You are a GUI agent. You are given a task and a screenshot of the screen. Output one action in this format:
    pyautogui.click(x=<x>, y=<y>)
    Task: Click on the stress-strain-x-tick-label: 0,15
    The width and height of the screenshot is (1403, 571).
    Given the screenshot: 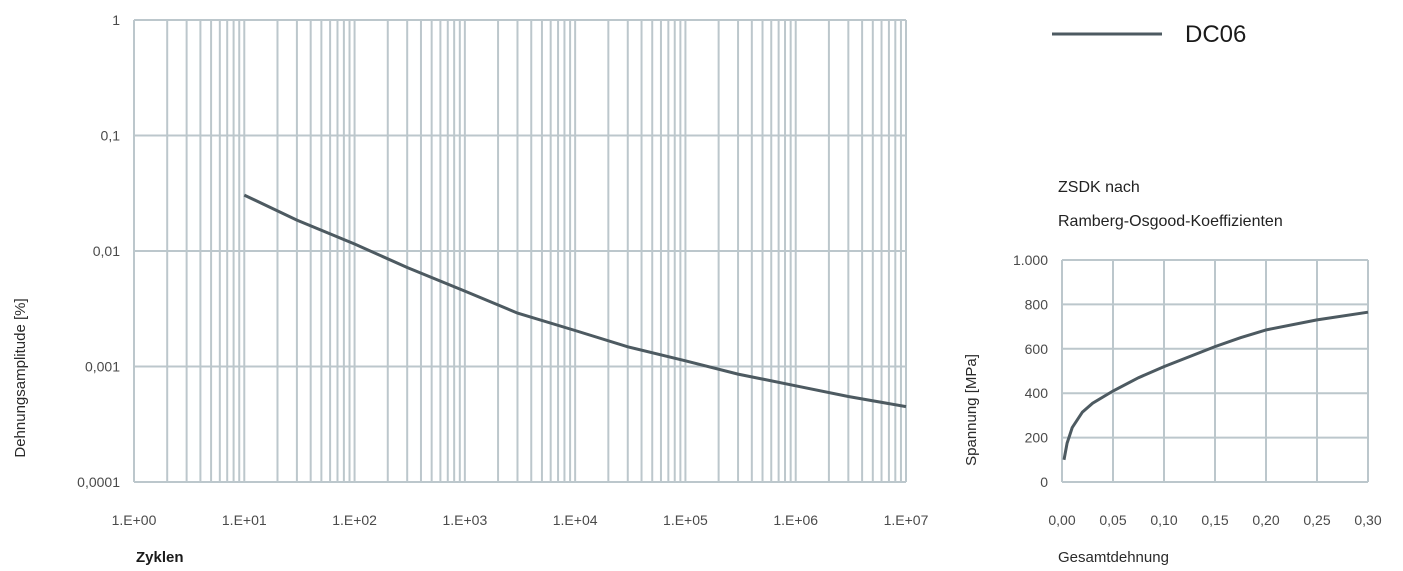 What is the action you would take?
    pyautogui.click(x=1214, y=520)
    